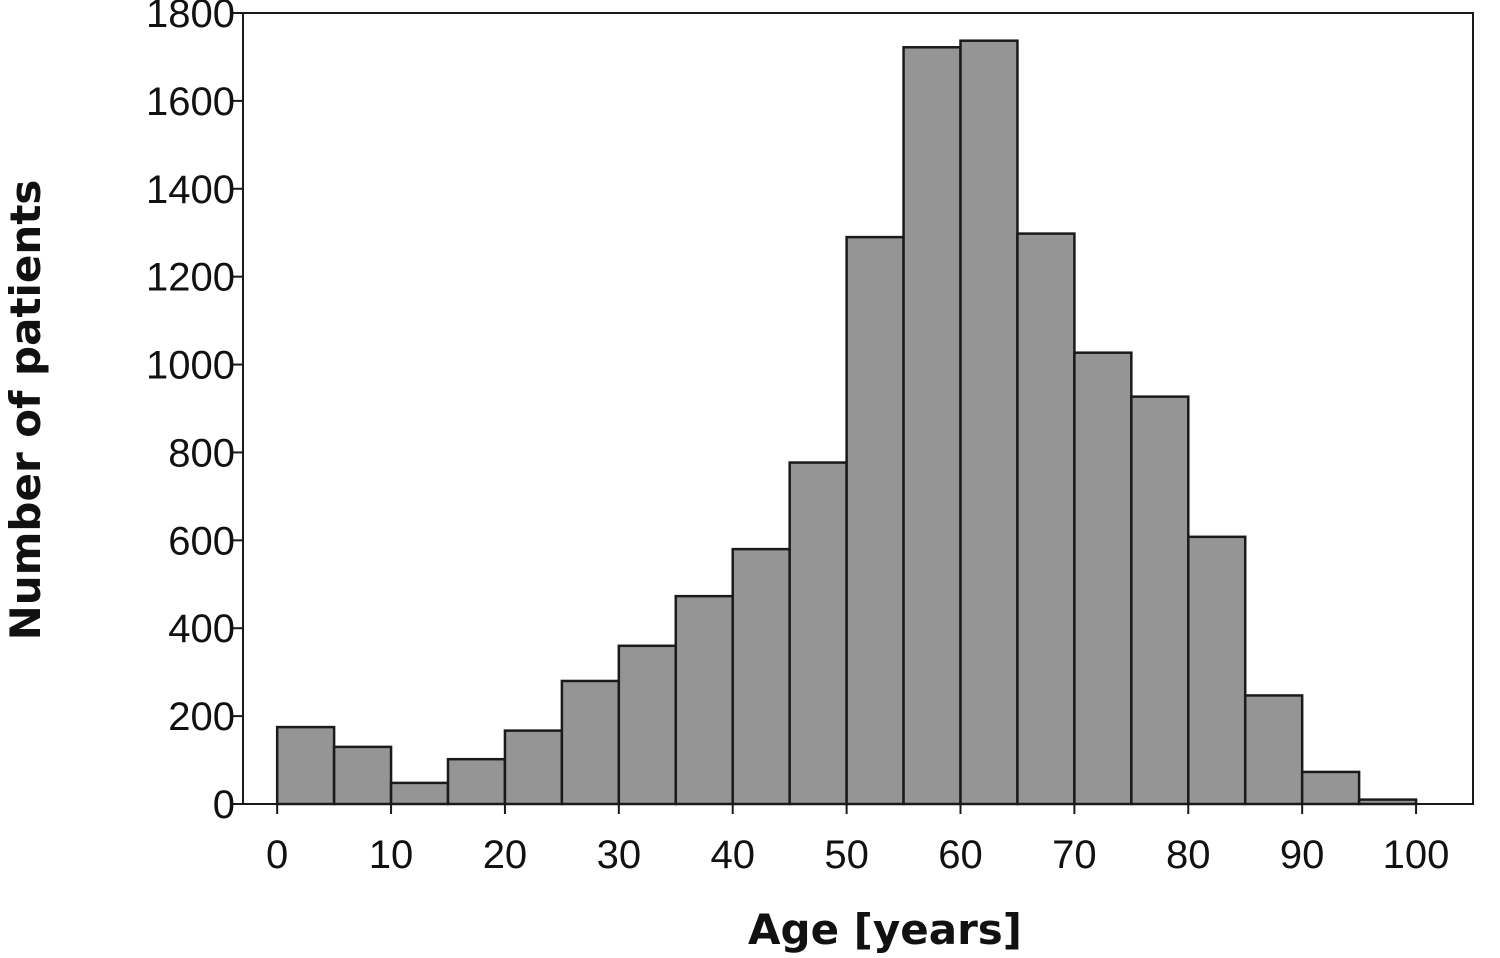 The image size is (1500, 958). I want to click on y-tick-label-1000: 1000, so click(190, 366).